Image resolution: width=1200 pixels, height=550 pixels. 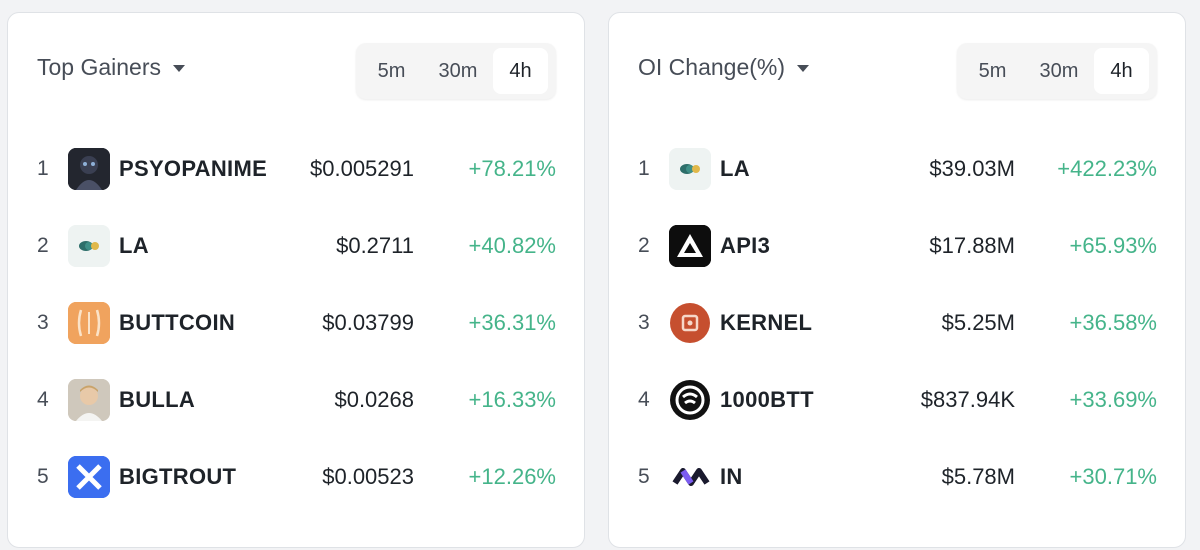 I want to click on token-change: +12.26%, so click(x=512, y=476).